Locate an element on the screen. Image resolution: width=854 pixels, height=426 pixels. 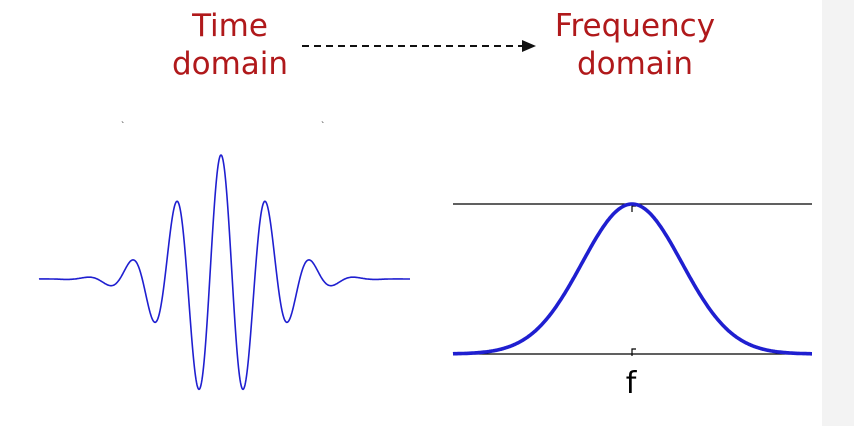
slide-edge-strip is located at coordinates (838, 213).